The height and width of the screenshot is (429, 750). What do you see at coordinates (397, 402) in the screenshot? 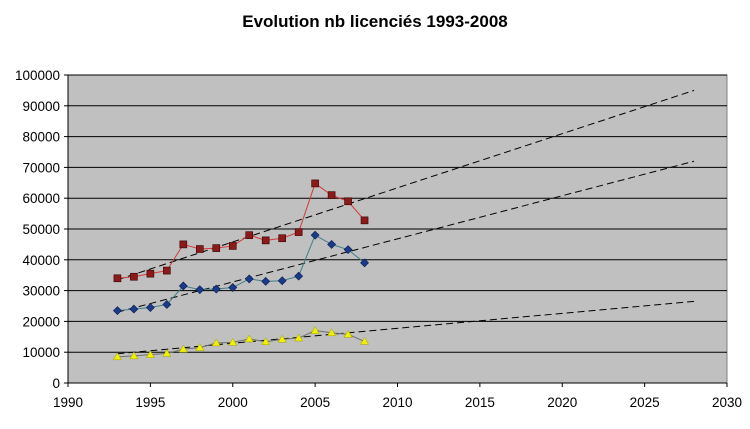
I see `x-tick-label: 2010` at bounding box center [397, 402].